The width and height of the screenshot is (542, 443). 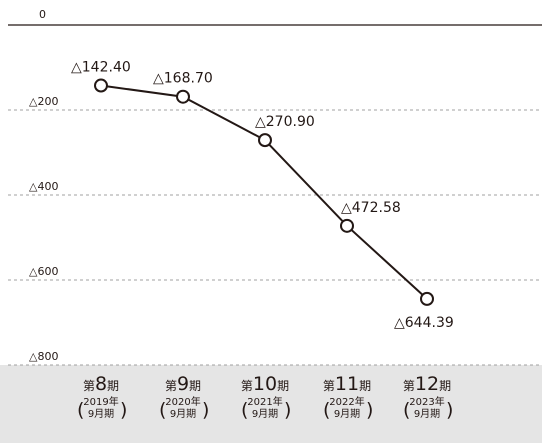 What do you see at coordinates (183, 79) in the screenshot?
I see `data-label: △168.70` at bounding box center [183, 79].